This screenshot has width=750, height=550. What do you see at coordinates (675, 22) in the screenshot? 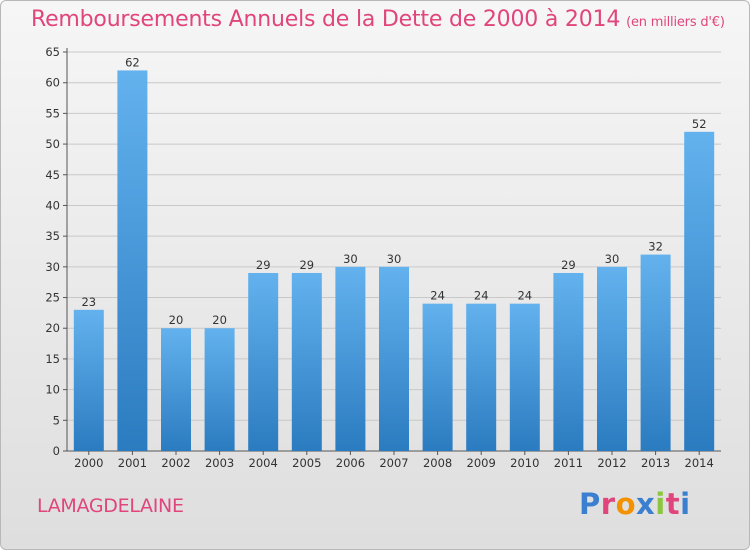
I see `chart-unit: (en milliers d'€)` at bounding box center [675, 22].